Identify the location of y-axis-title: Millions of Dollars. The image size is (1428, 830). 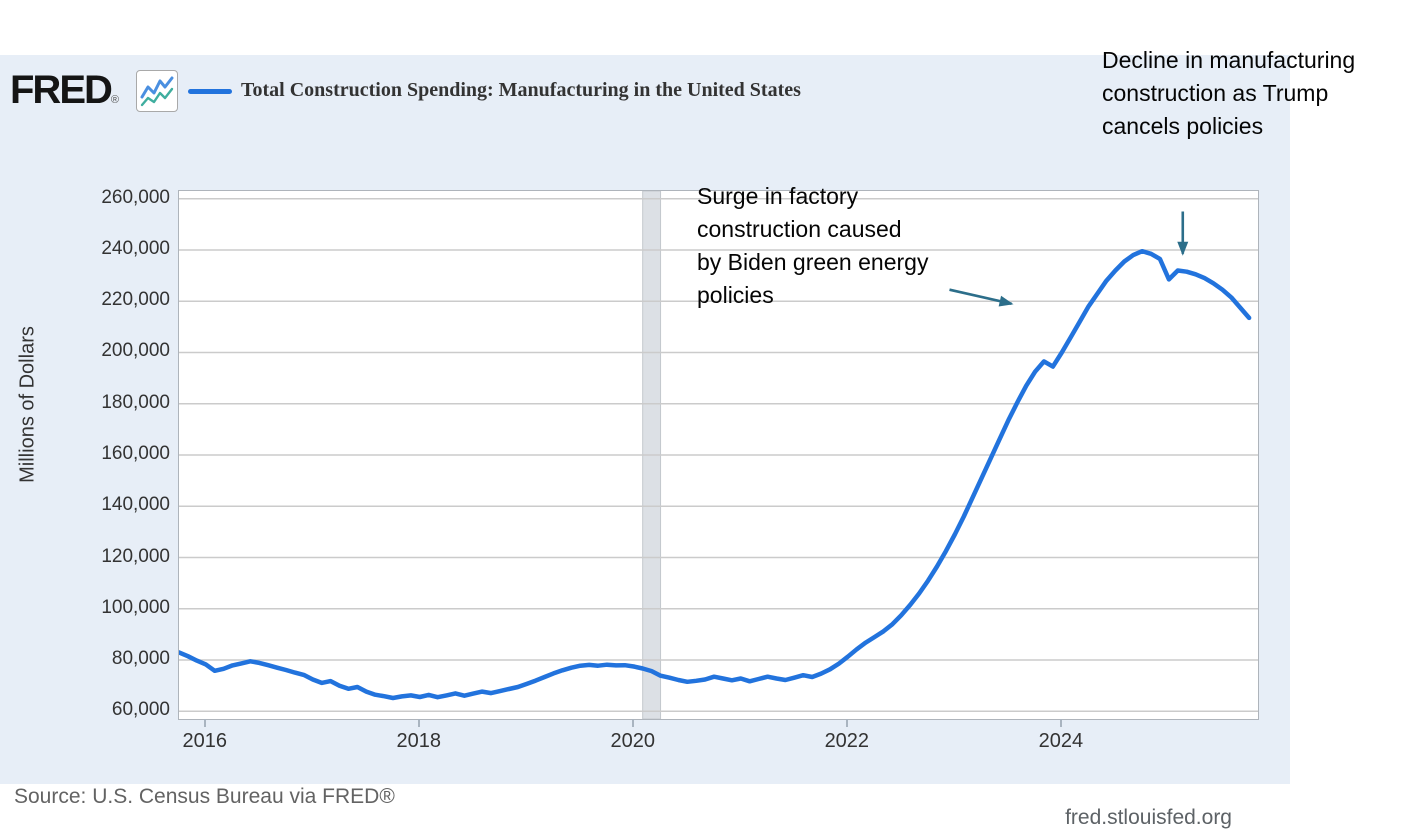
(27, 404).